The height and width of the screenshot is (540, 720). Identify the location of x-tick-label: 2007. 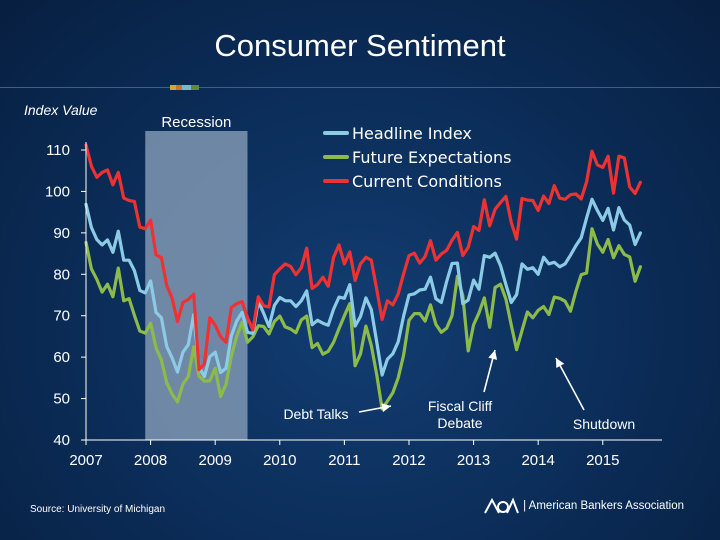
(85, 460).